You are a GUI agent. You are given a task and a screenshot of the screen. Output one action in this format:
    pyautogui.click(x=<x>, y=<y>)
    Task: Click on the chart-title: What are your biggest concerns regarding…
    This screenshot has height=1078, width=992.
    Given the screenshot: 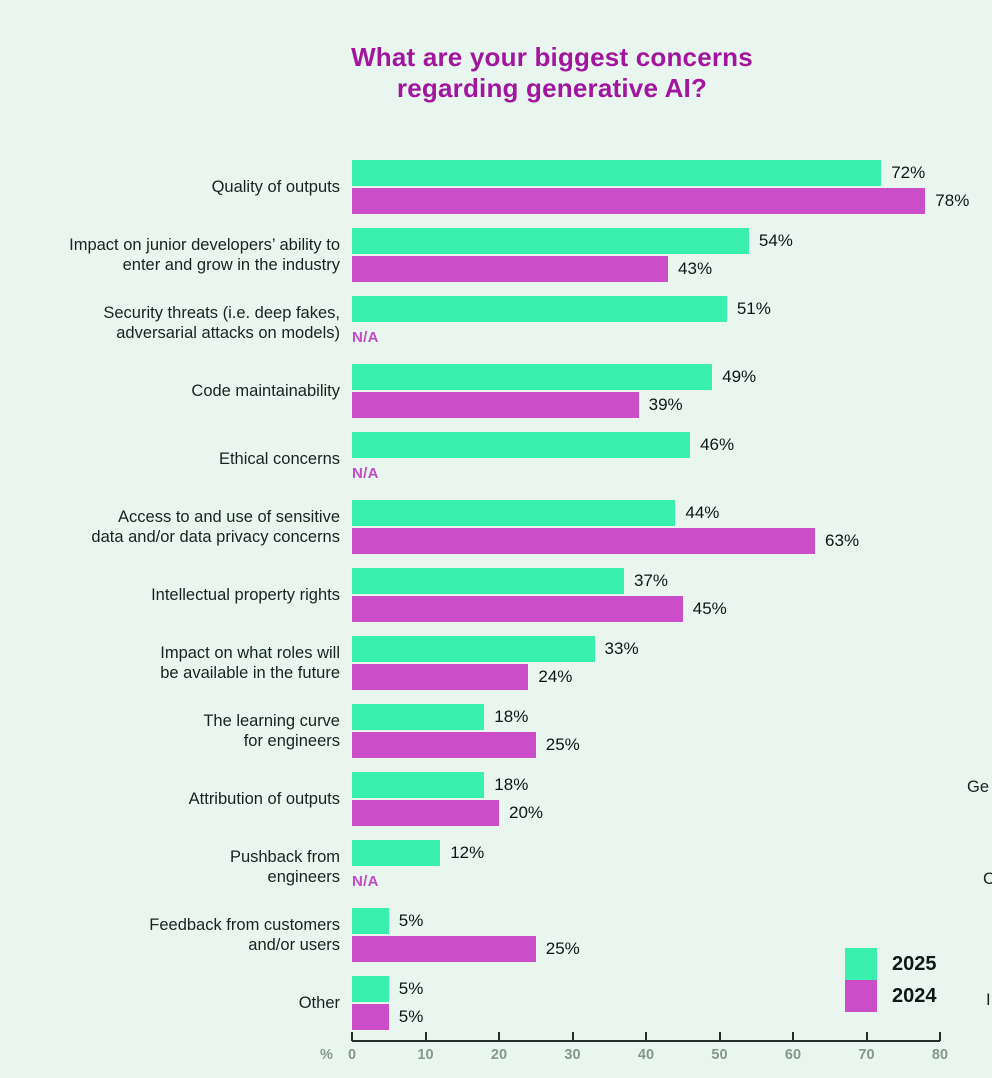 What is the action you would take?
    pyautogui.click(x=552, y=73)
    